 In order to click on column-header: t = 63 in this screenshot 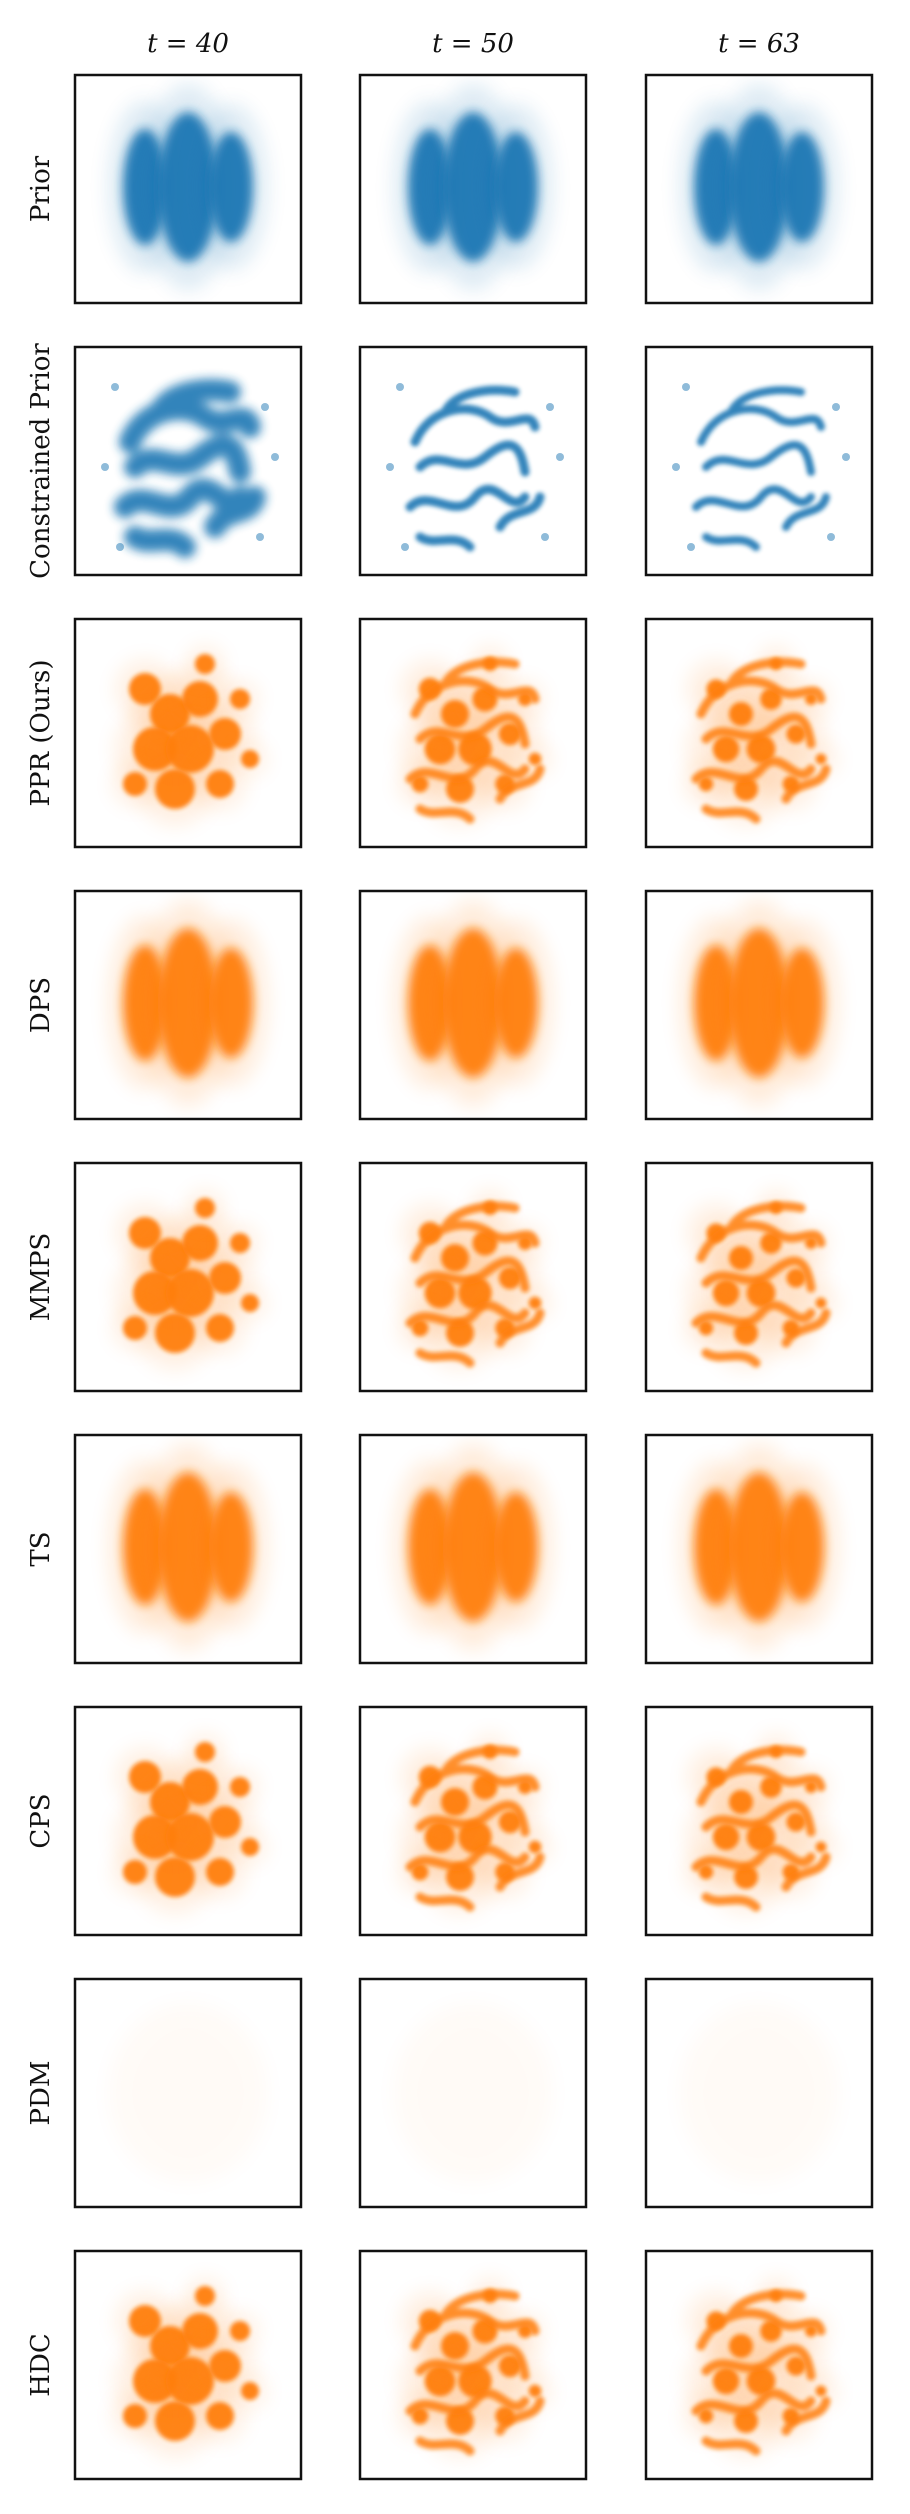, I will do `click(759, 44)`.